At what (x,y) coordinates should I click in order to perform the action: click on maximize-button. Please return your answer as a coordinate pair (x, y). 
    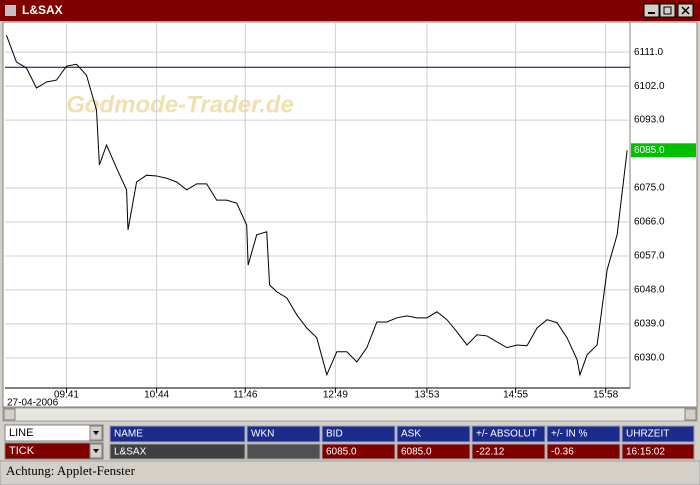
    Looking at the image, I should click on (667, 10).